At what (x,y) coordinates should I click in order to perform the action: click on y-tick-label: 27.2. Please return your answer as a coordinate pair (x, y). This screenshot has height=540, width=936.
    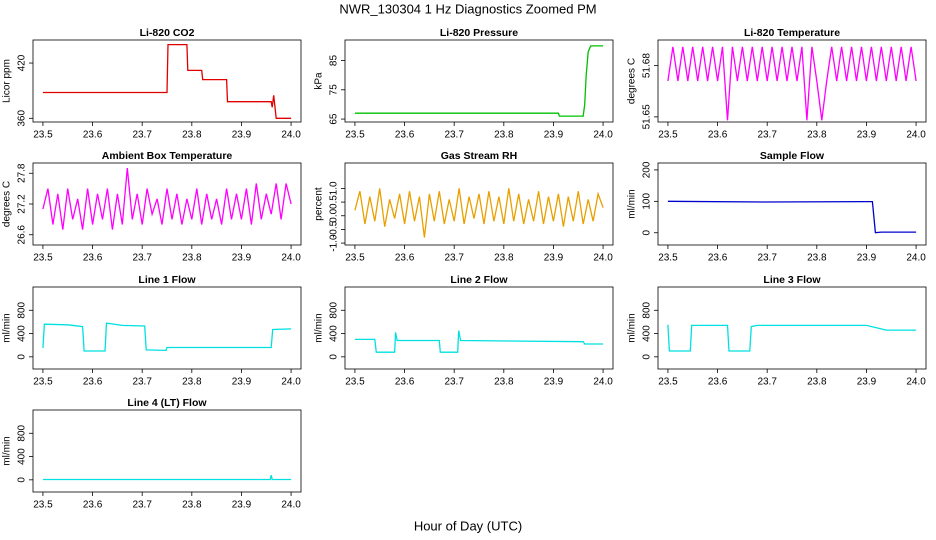
    Looking at the image, I should click on (22, 204).